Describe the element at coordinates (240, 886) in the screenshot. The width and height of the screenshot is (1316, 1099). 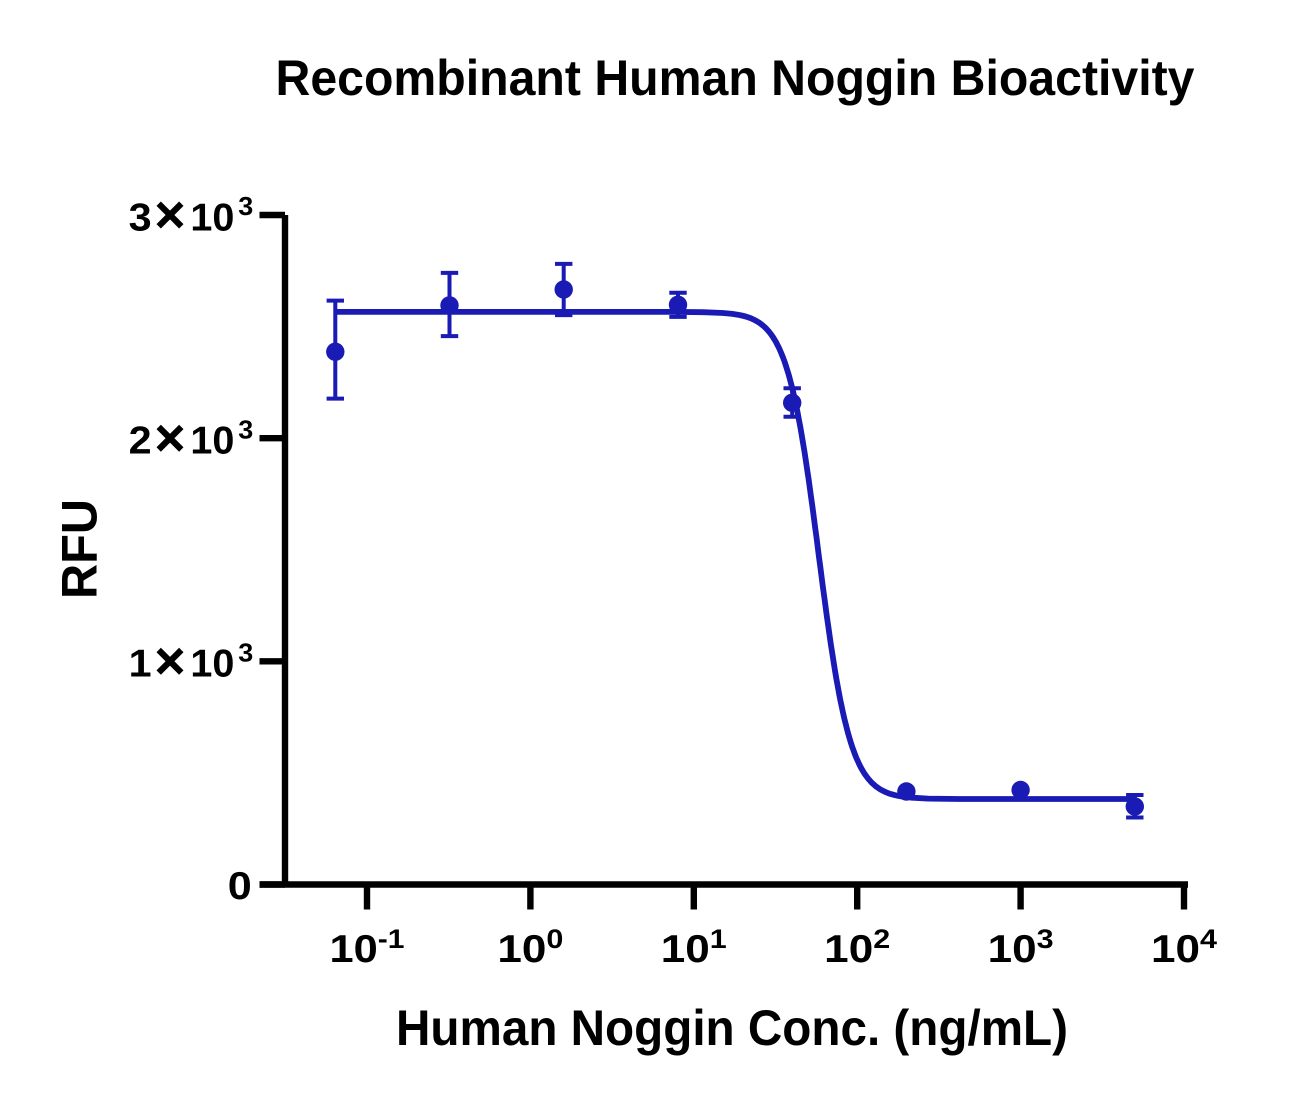
I see `svg-text: 0` at that location.